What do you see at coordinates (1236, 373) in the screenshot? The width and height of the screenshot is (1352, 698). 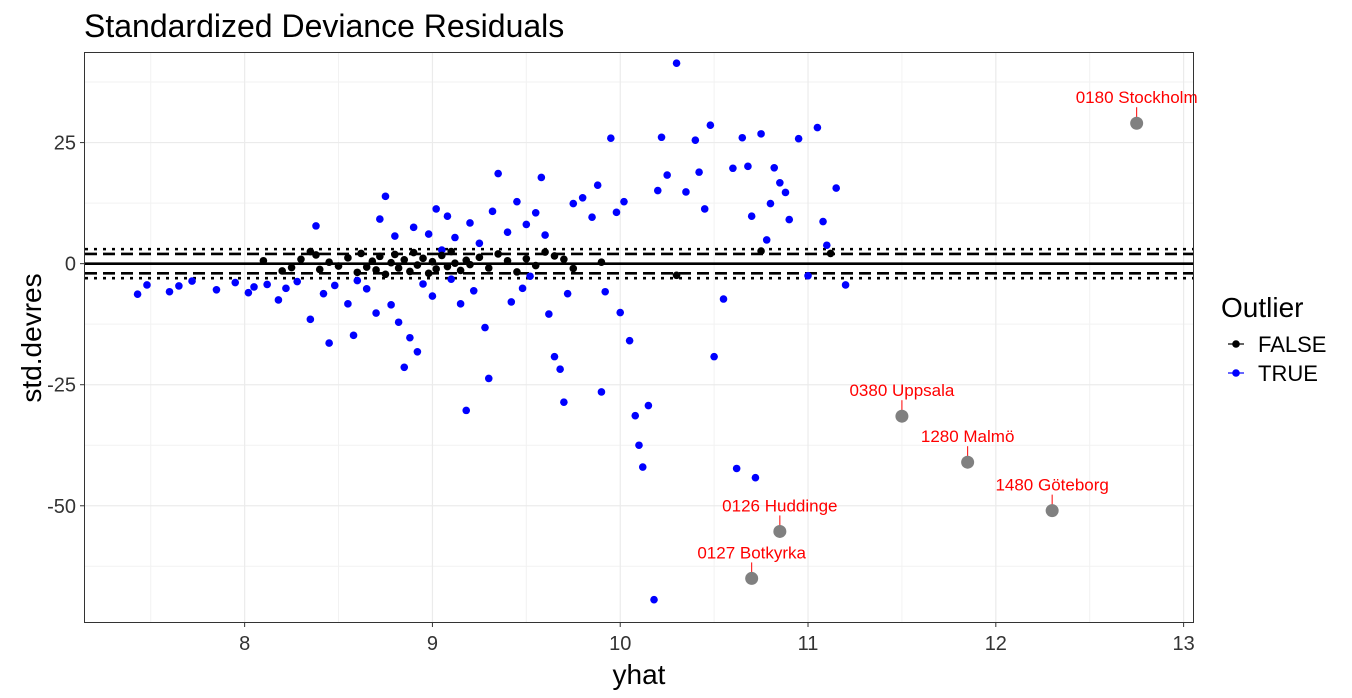 I see `legend-key-dot-true` at bounding box center [1236, 373].